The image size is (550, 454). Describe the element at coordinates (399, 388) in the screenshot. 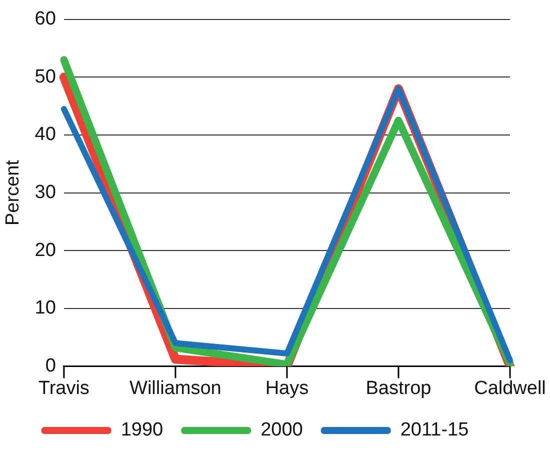

I see `x-tick-label: Bastrop` at that location.